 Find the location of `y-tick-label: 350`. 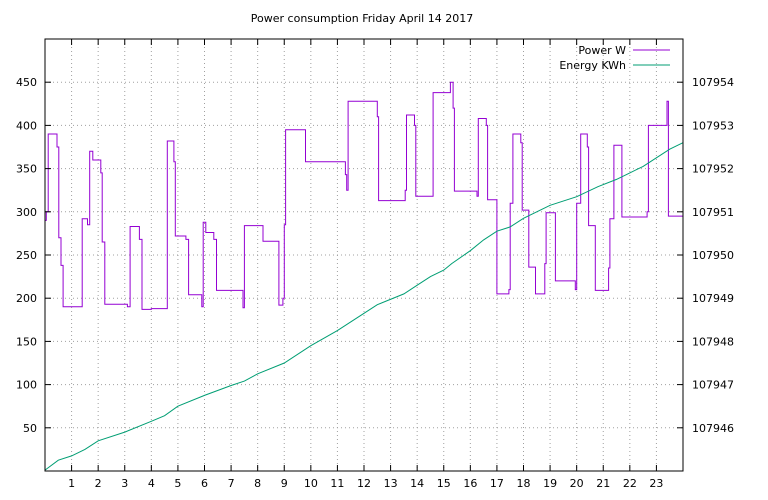

y-tick-label: 350 is located at coordinates (26, 169).